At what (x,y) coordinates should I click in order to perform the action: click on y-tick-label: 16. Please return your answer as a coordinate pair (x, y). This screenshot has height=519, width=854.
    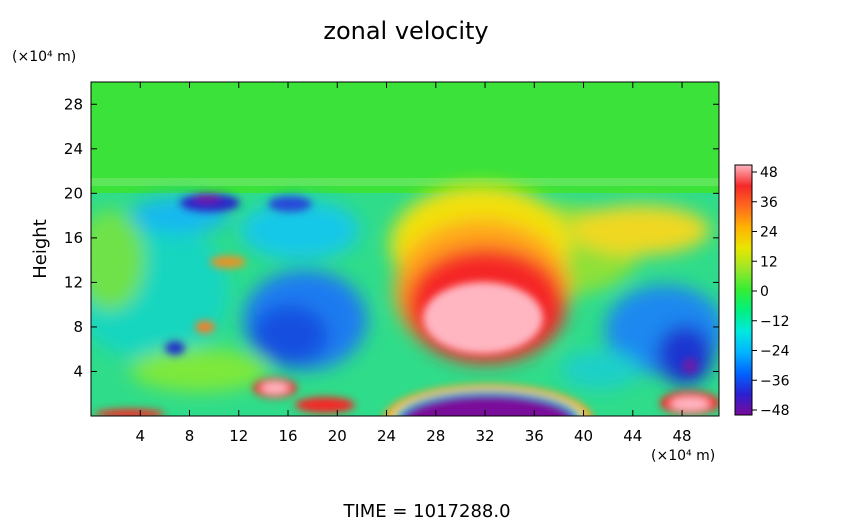
    Looking at the image, I should click on (73, 238).